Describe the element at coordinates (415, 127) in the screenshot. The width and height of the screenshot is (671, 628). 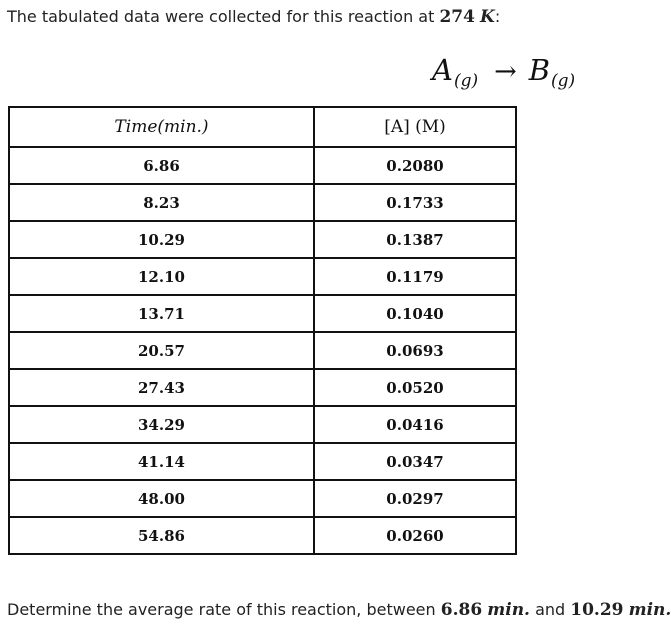
I see `header-concentration: [A] (M)` at that location.